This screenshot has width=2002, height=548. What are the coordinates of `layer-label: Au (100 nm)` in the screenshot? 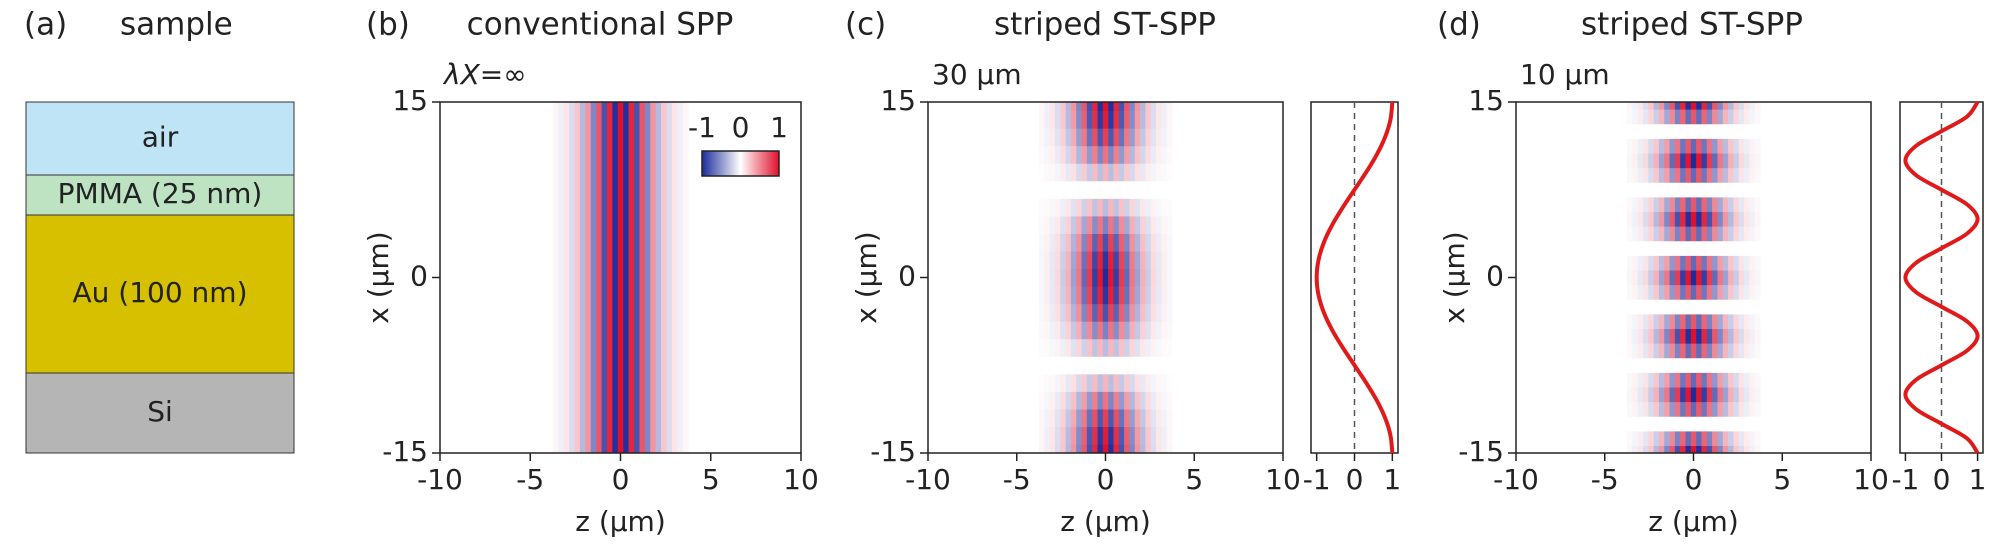 It's located at (159, 292).